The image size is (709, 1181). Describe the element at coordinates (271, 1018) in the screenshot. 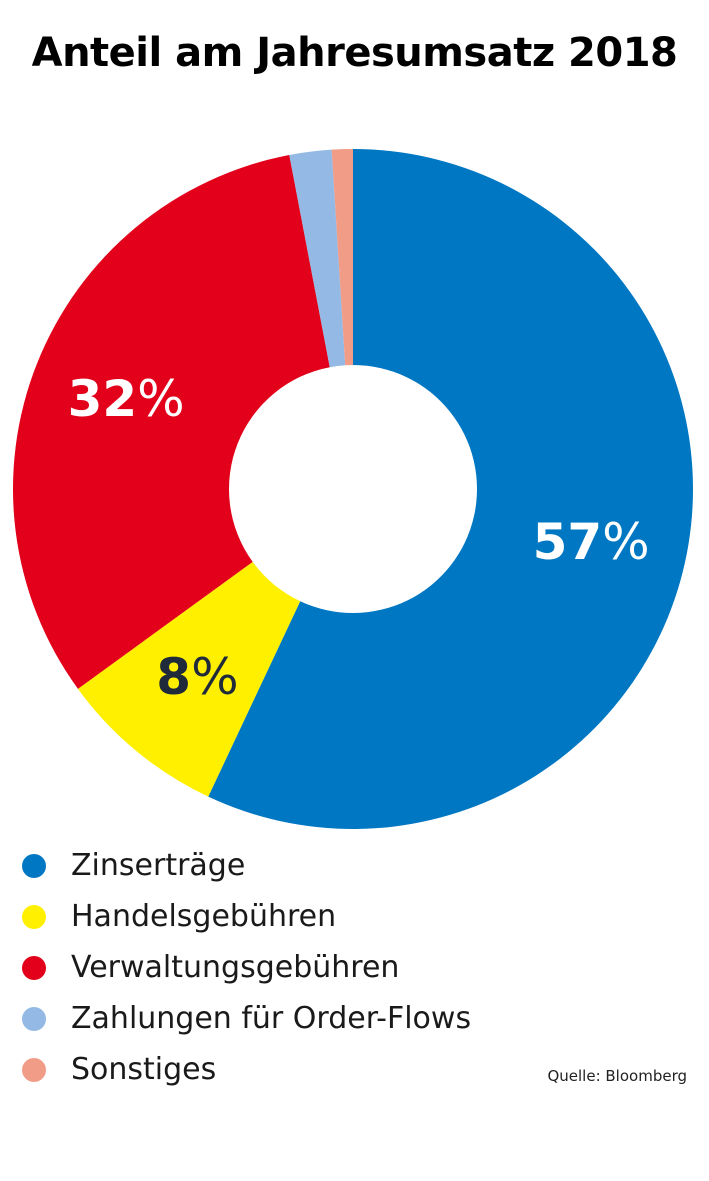

I see `legend-label: Zahlungen für Order-Flows` at that location.